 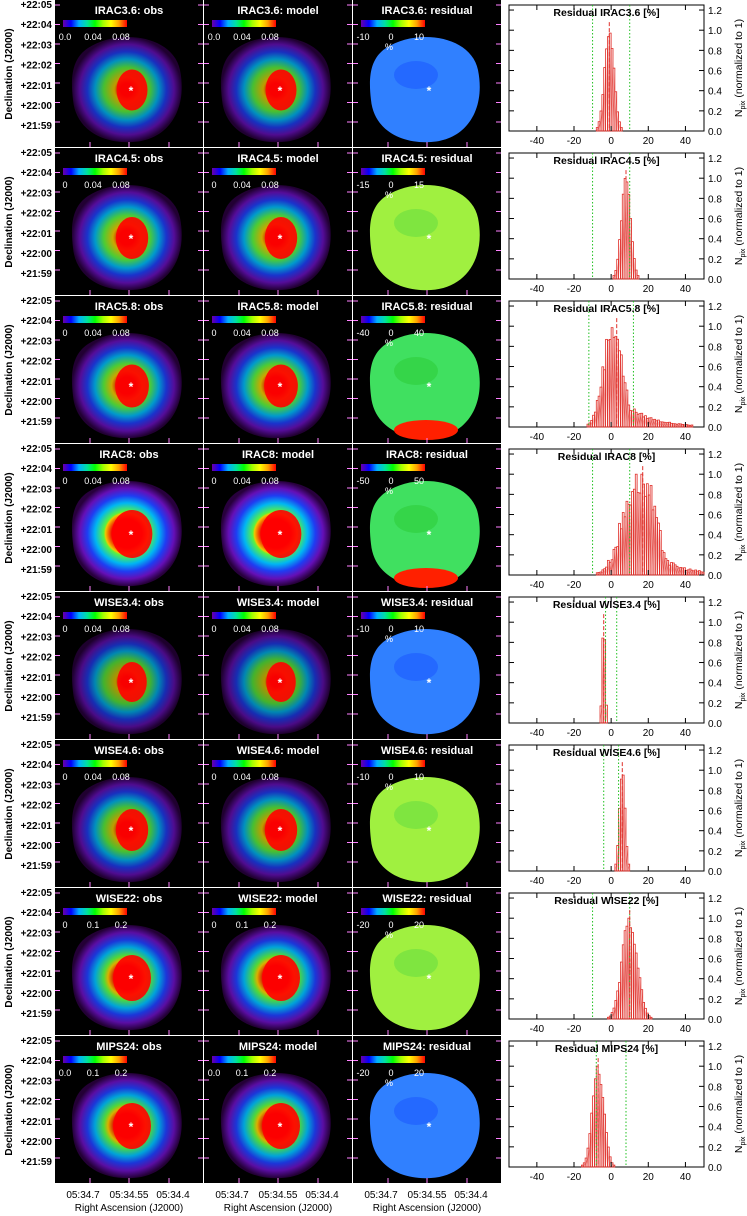 I want to click on colorbar-tick-label: 0.08, so click(x=121, y=777).